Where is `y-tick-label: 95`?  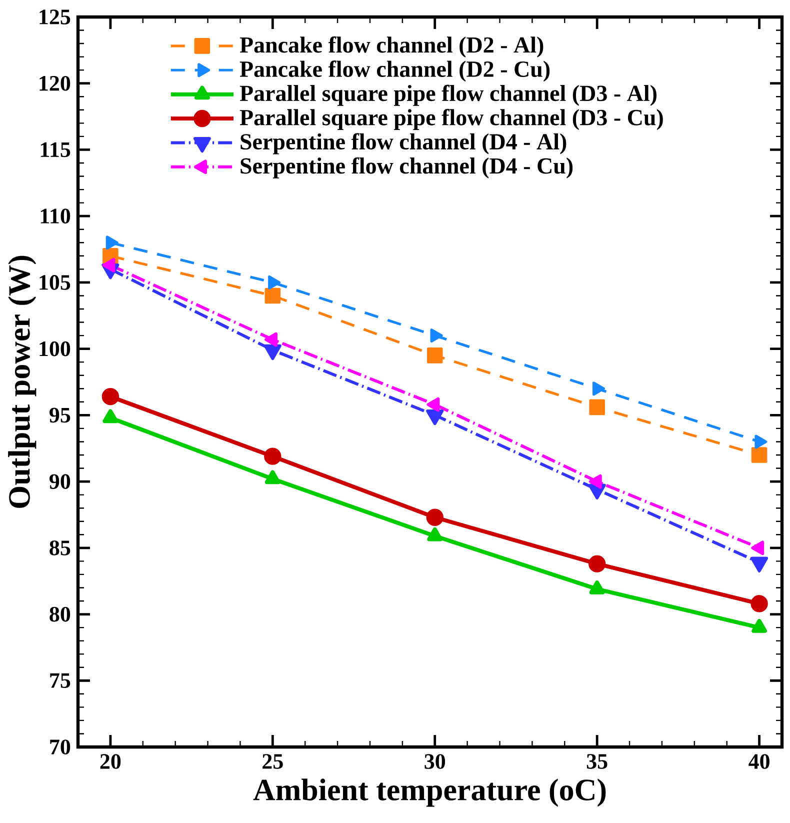
y-tick-label: 95 is located at coordinates (60, 415).